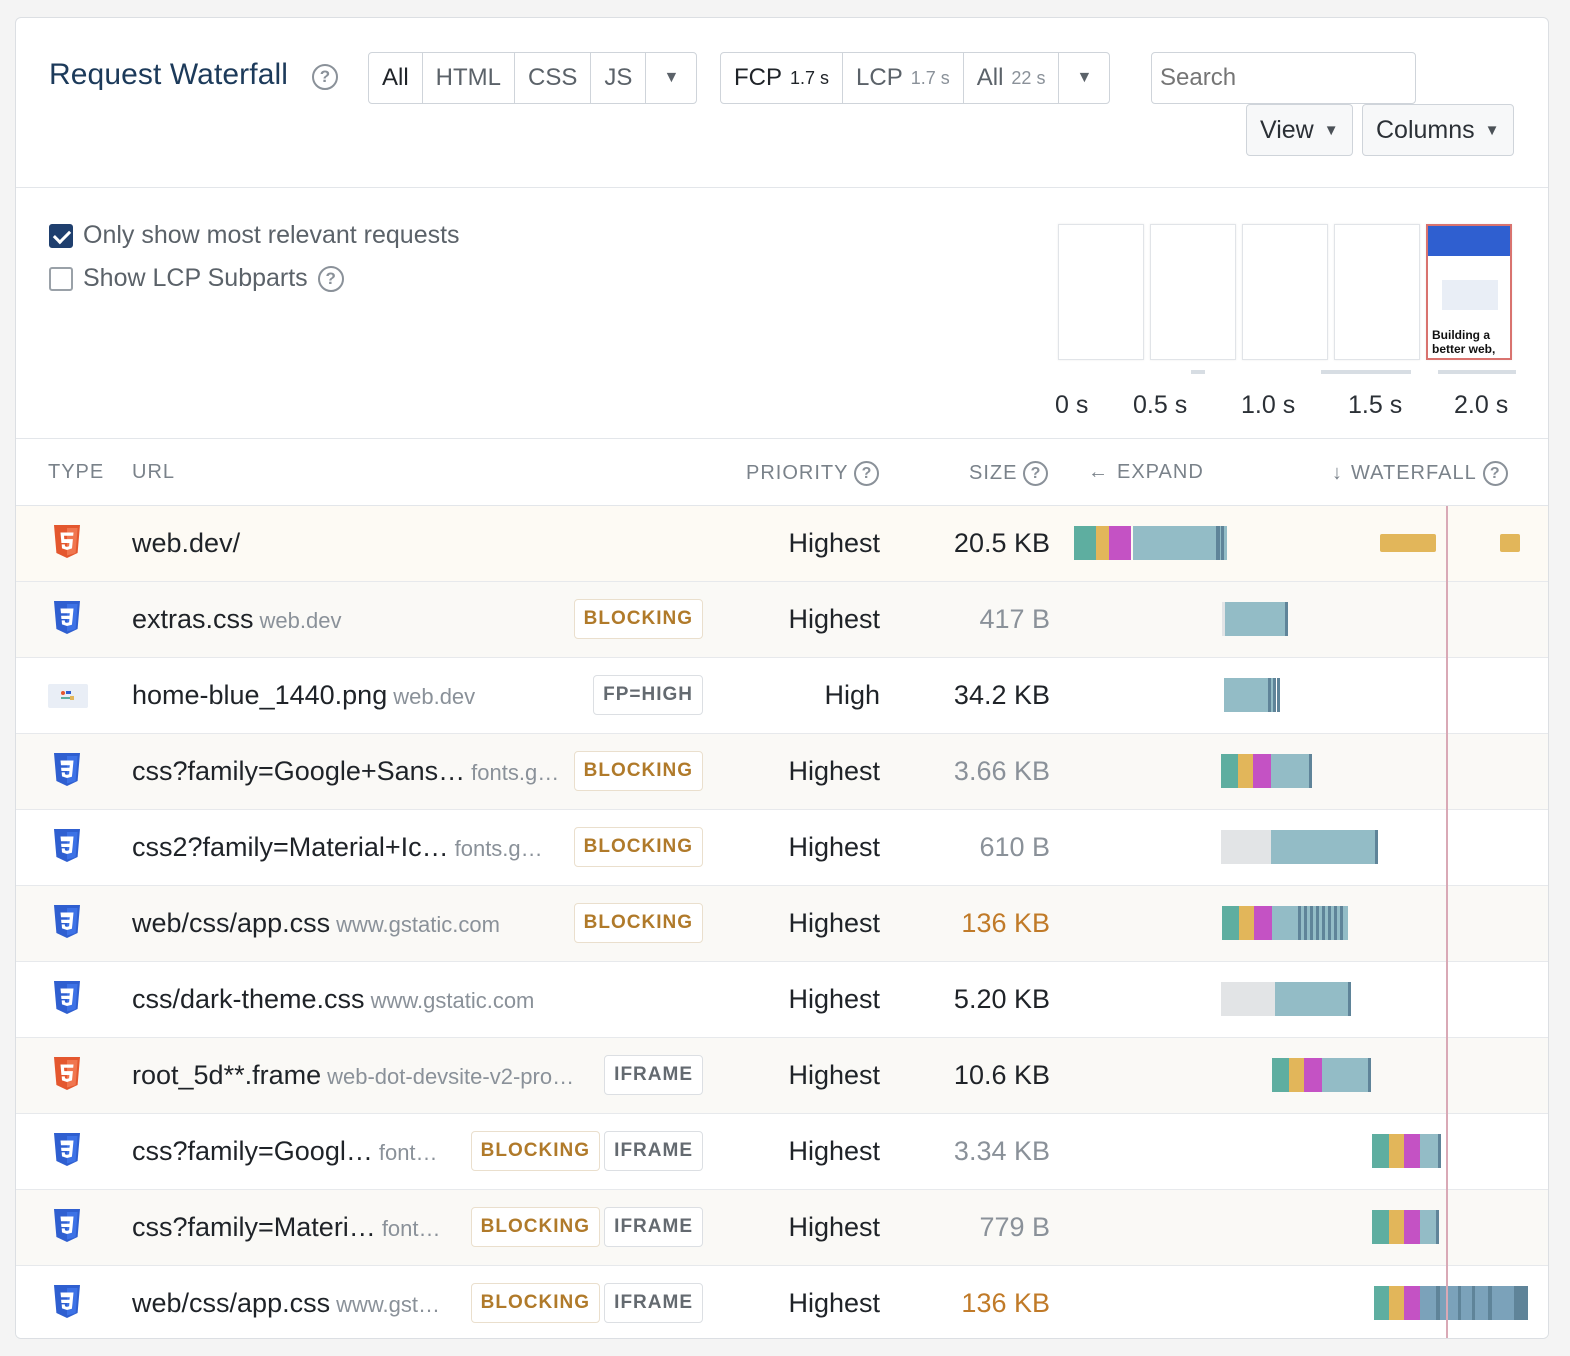  Describe the element at coordinates (1412, 1227) in the screenshot. I see `waterfall-segment-ssl` at that location.